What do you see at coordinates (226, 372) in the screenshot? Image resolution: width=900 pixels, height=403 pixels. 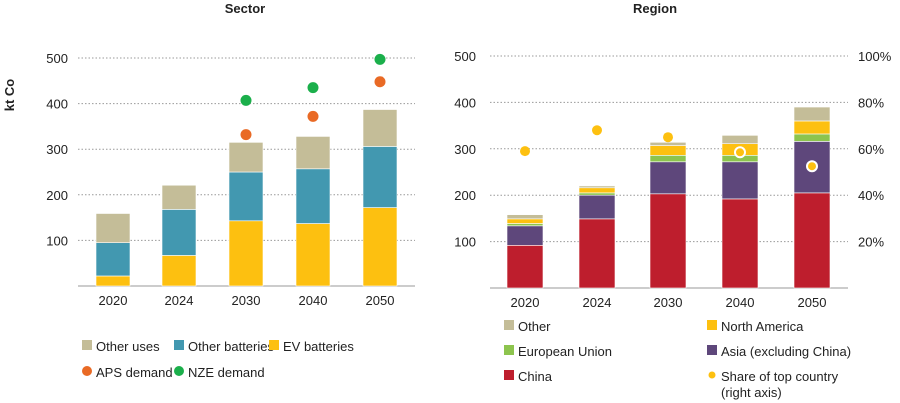 I see `legend-label: NZE demand` at bounding box center [226, 372].